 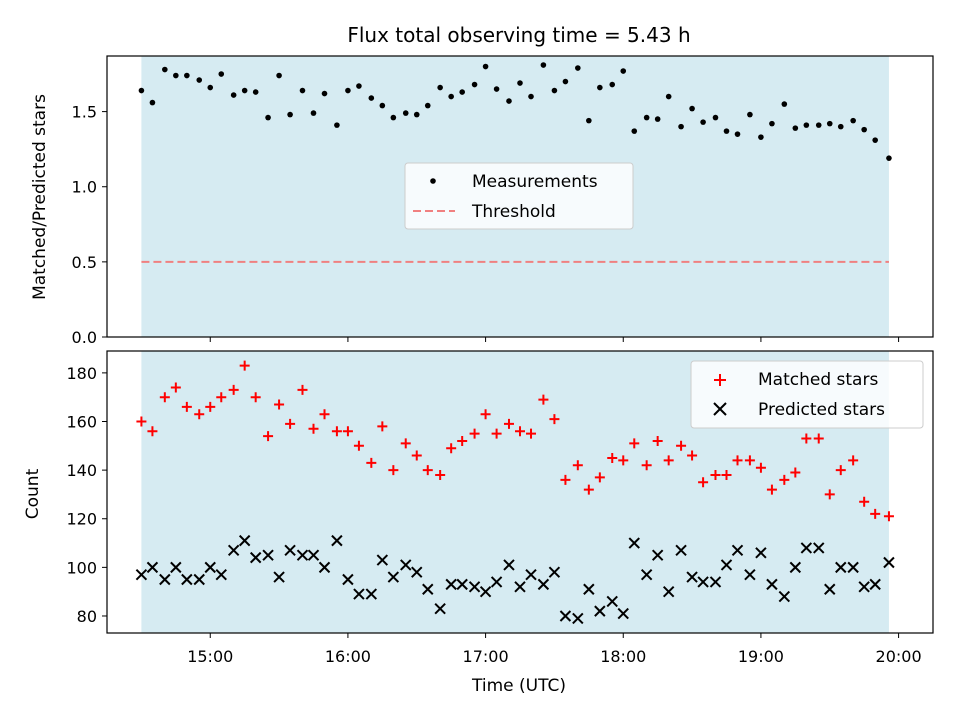 I want to click on top-y-axis-label: Matched/Predicted stars, so click(x=40, y=197).